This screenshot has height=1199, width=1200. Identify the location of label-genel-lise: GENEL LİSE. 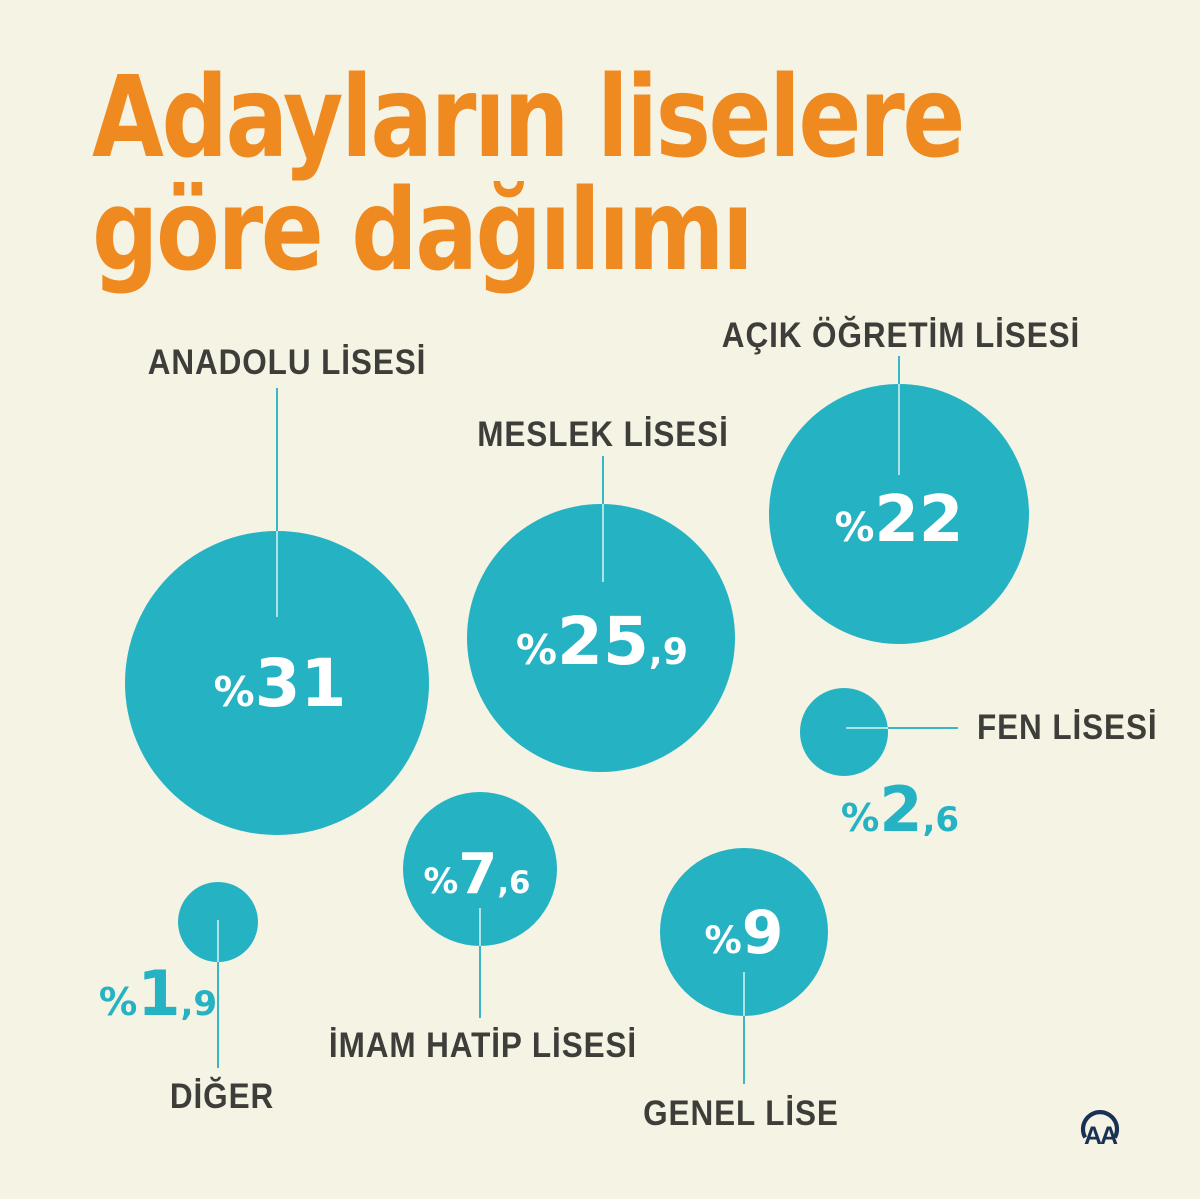
(741, 1113).